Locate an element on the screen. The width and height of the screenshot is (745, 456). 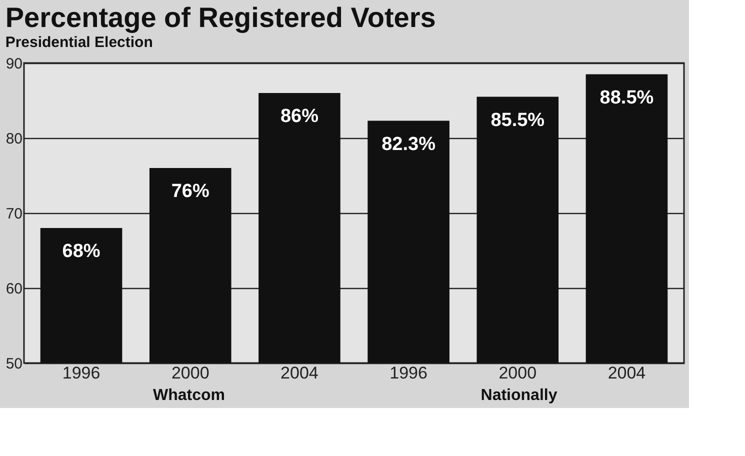
data-label: 82.3% is located at coordinates (409, 144).